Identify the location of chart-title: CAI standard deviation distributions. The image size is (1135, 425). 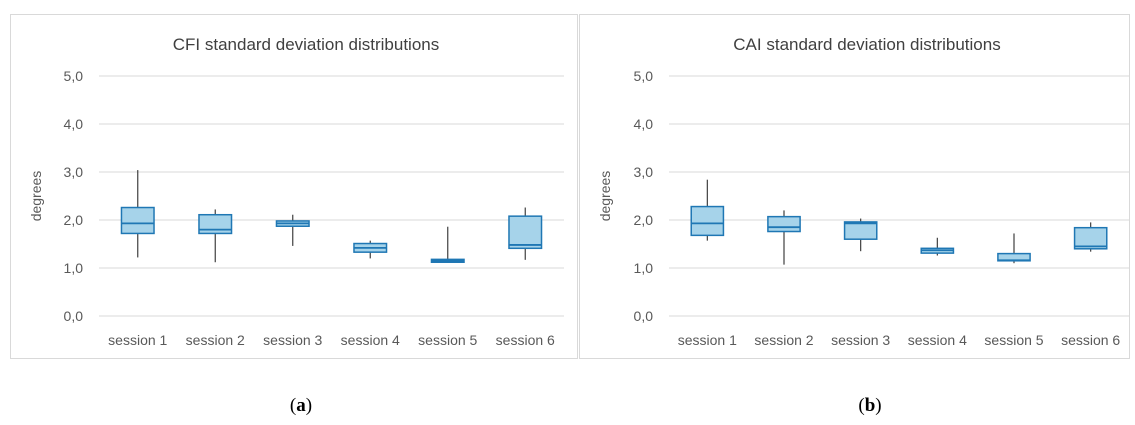
(866, 44).